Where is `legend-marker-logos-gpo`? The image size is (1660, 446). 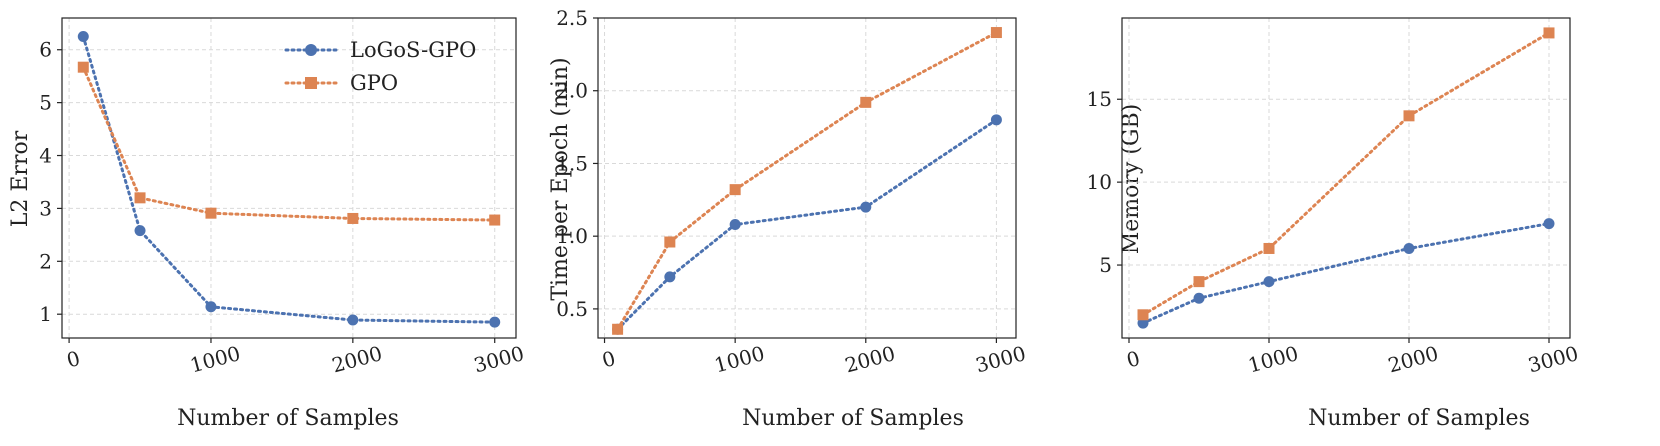
legend-marker-logos-gpo is located at coordinates (311, 50).